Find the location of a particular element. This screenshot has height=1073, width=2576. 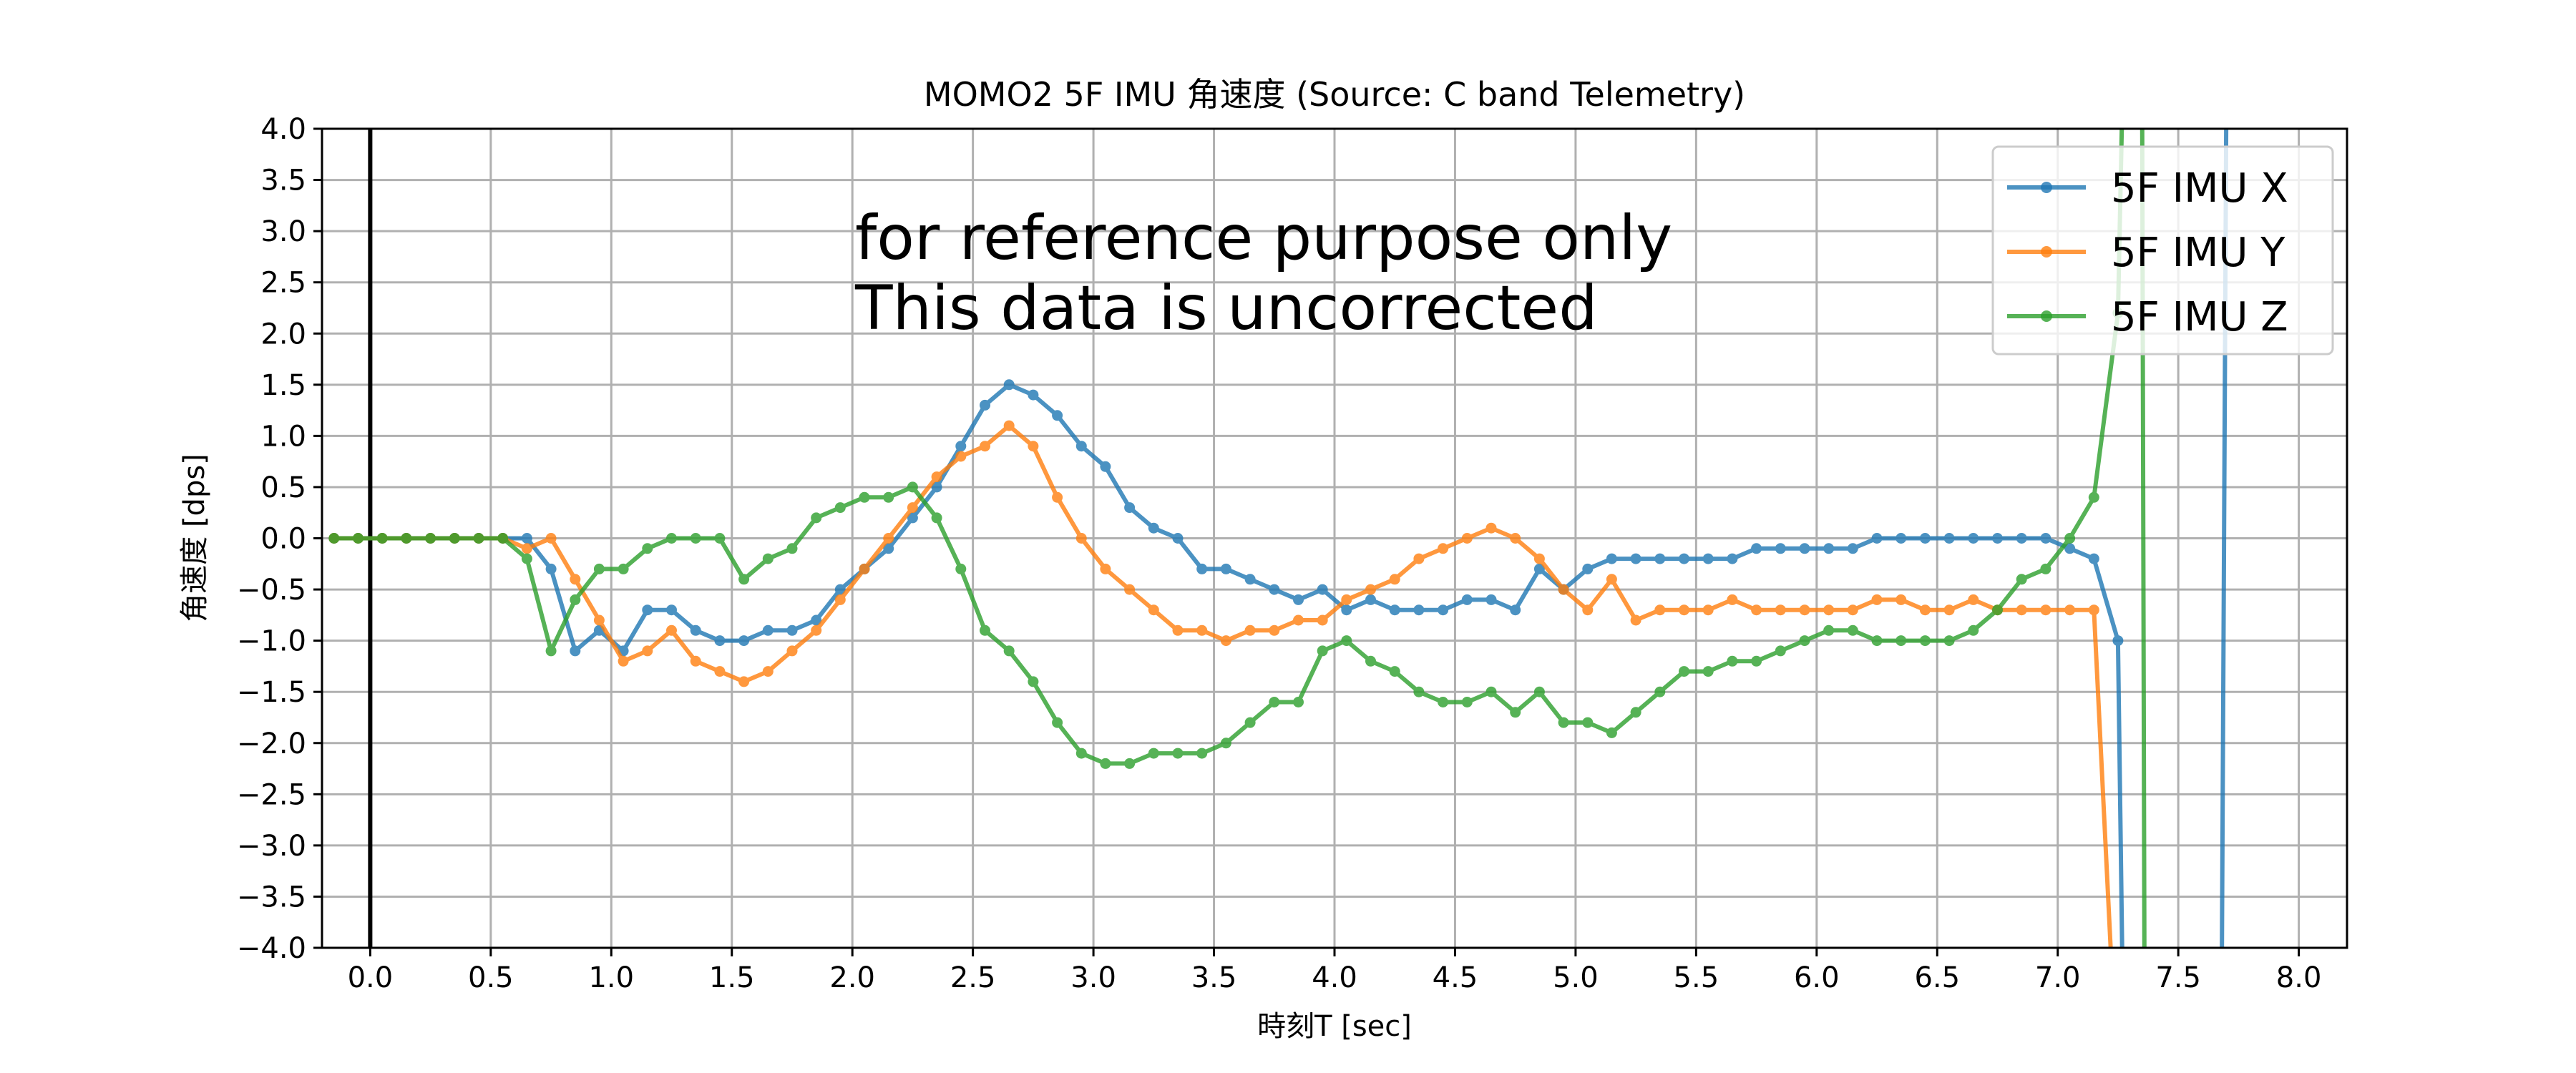

y-tick-label: 1.5 is located at coordinates (283, 385).